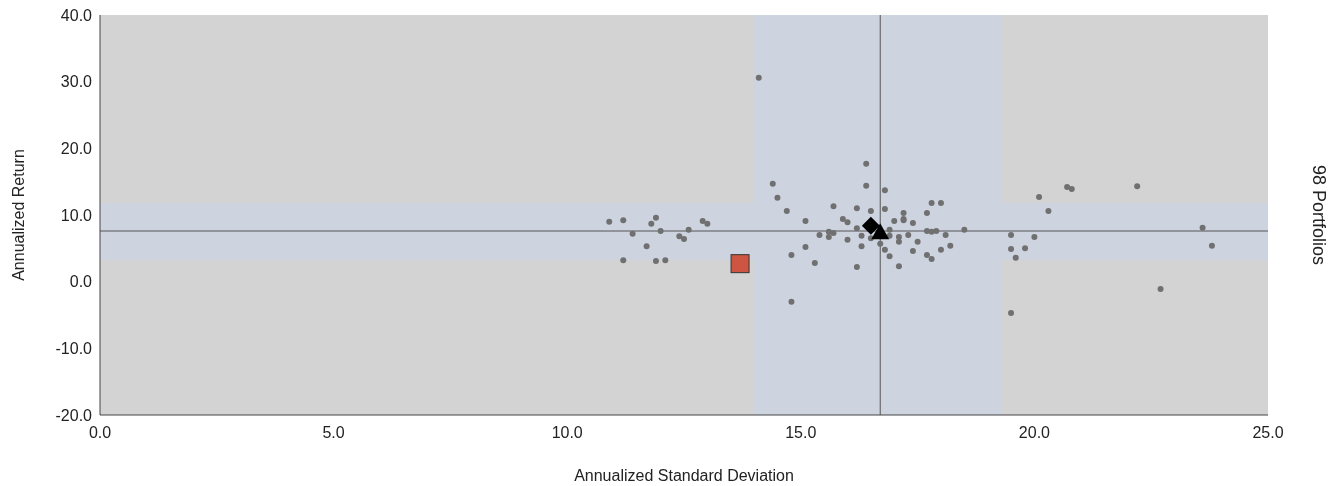 The image size is (1340, 486). Describe the element at coordinates (76, 15) in the screenshot. I see `y-tick-label: 40.0` at that location.